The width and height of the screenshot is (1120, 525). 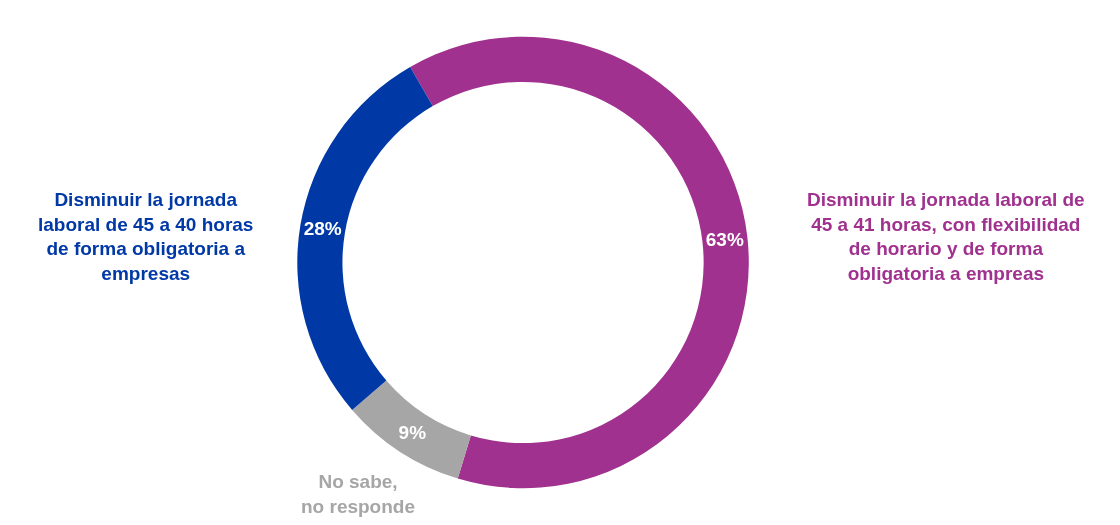 I want to click on slice-label: Disminuir la jornada laboral de 45 a 41 horas, con flexibilidad de horario y de forma obligatoria a empreas, so click(x=946, y=237).